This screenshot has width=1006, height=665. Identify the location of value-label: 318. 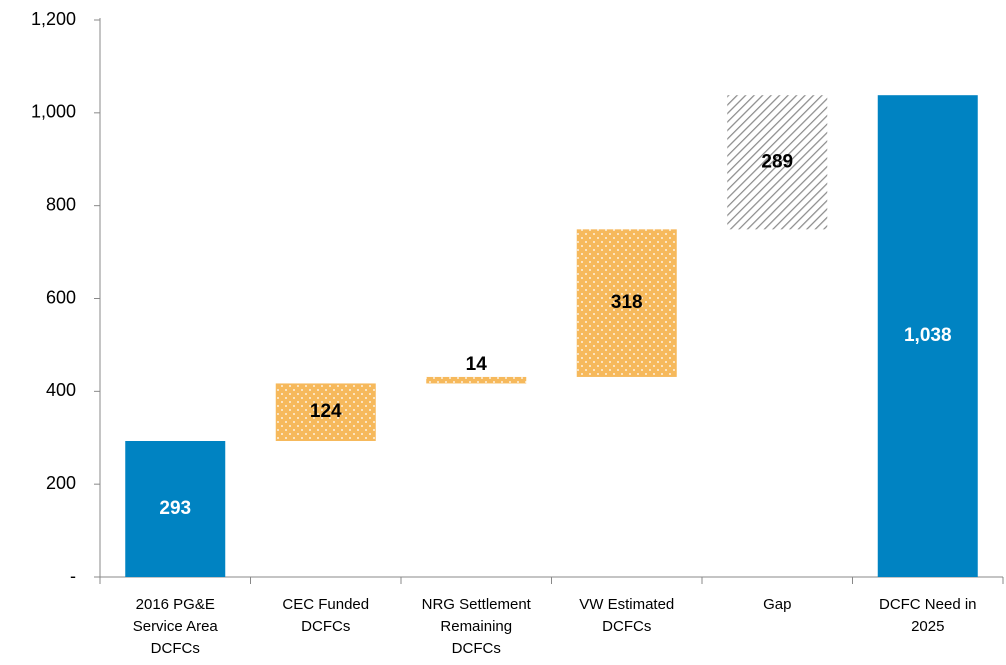
(627, 302).